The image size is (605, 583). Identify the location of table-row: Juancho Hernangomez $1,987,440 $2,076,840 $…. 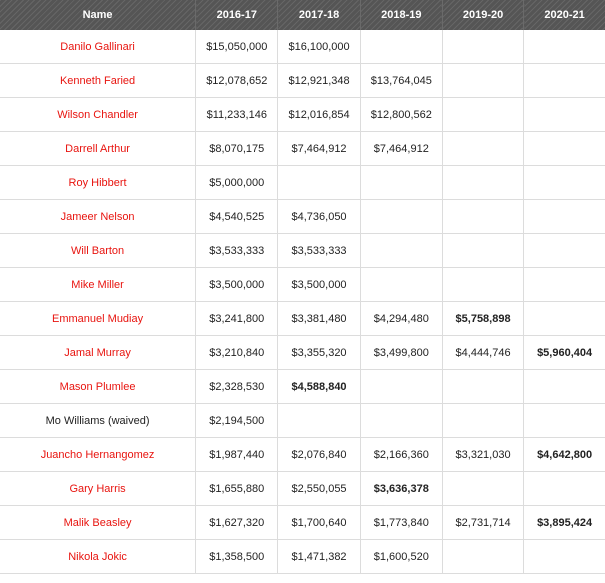
(302, 454).